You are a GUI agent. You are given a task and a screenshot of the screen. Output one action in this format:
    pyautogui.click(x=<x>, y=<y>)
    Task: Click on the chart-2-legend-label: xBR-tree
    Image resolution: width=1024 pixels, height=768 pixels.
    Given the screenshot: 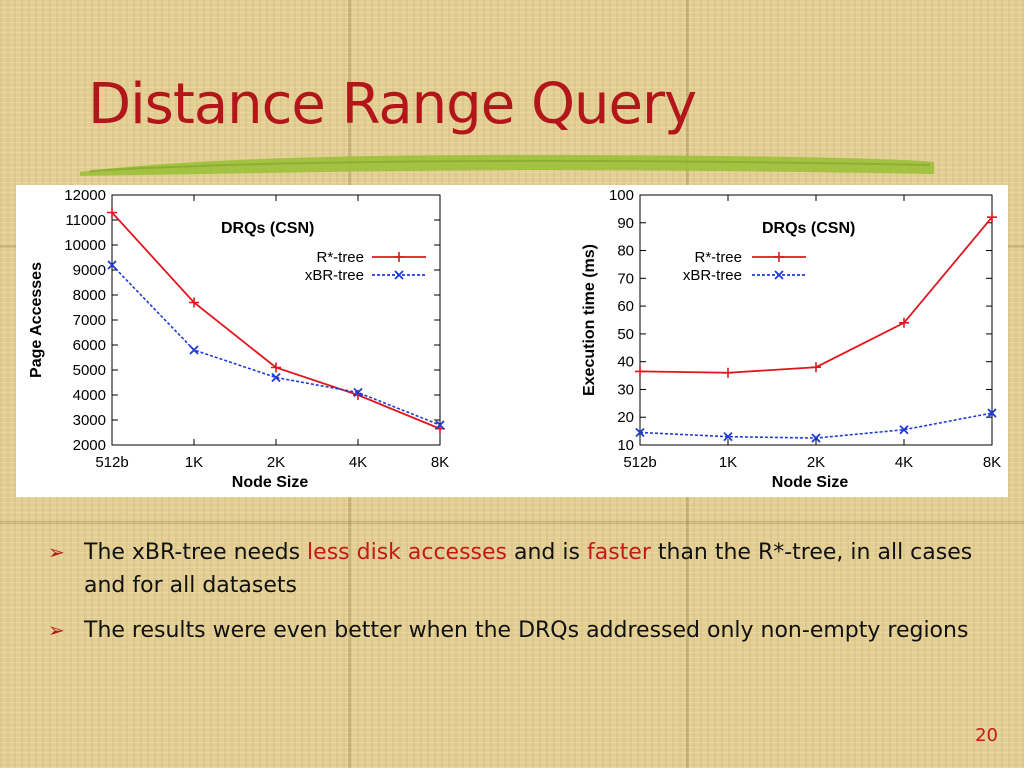 What is the action you would take?
    pyautogui.click(x=712, y=275)
    